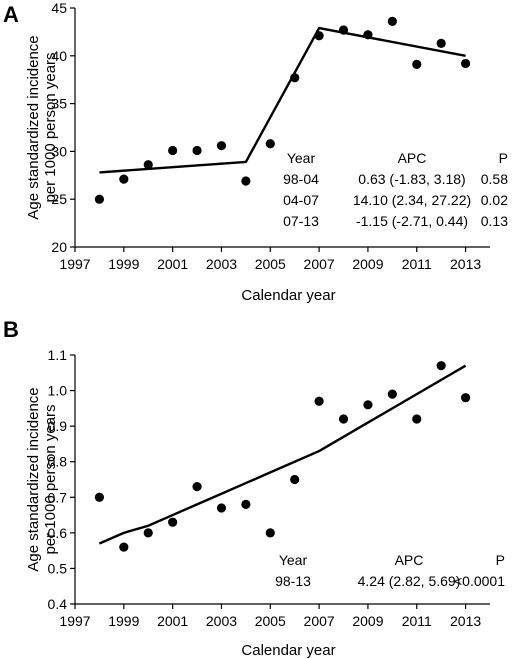 The image size is (520, 658). I want to click on table-cell-a: 04-07, so click(301, 200).